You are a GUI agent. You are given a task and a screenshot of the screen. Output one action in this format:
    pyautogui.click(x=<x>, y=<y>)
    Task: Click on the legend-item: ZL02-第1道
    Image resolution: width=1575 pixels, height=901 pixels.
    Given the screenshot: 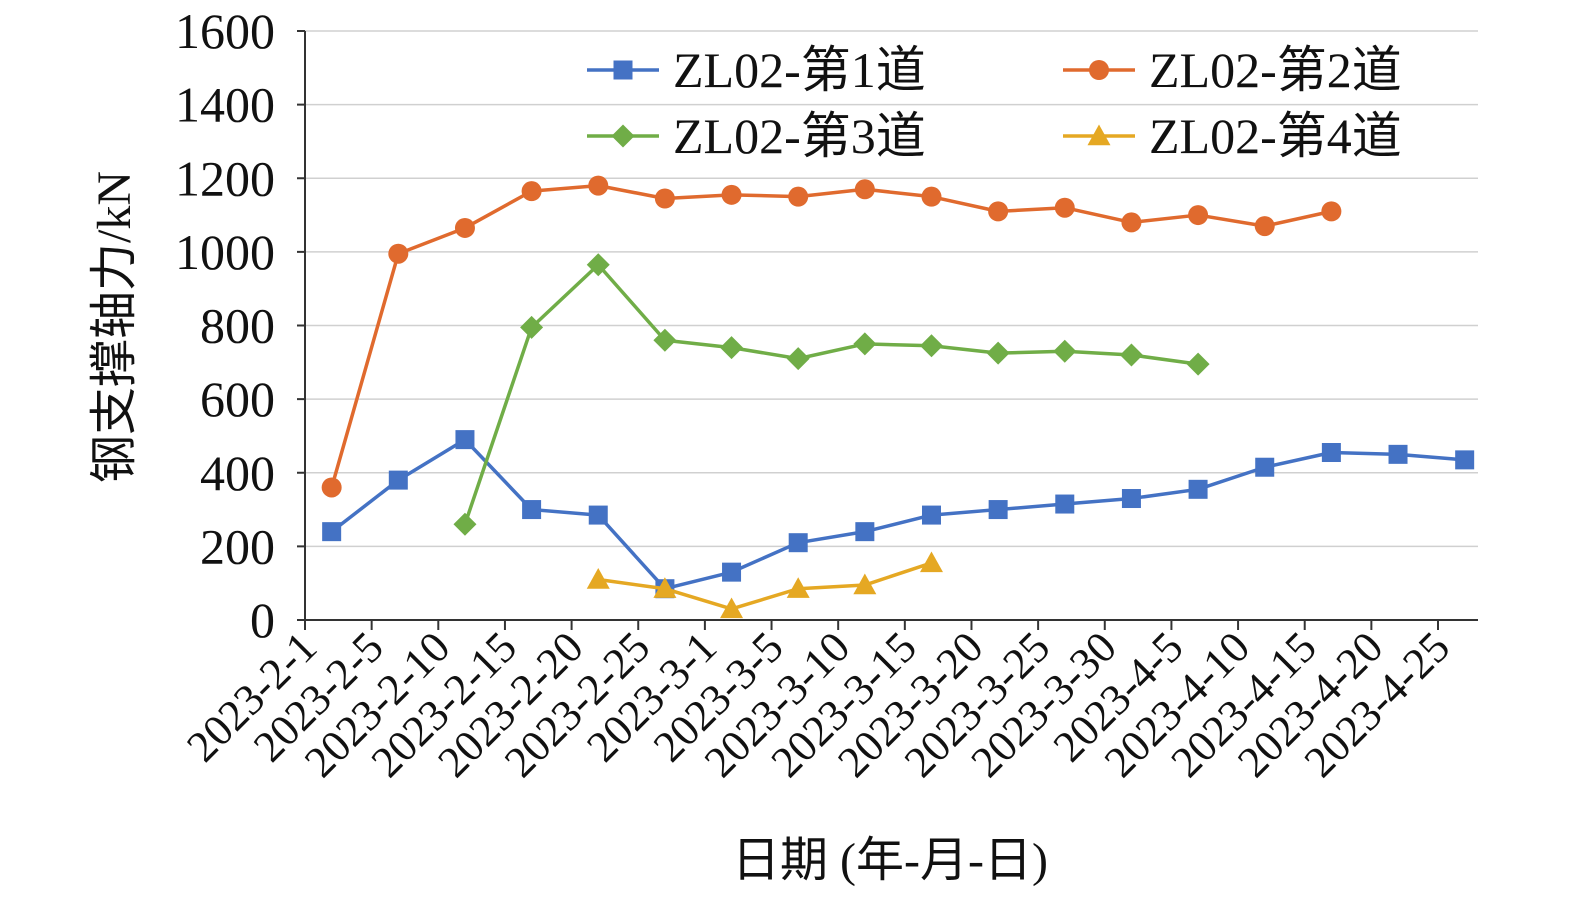 What is the action you would take?
    pyautogui.click(x=756, y=70)
    